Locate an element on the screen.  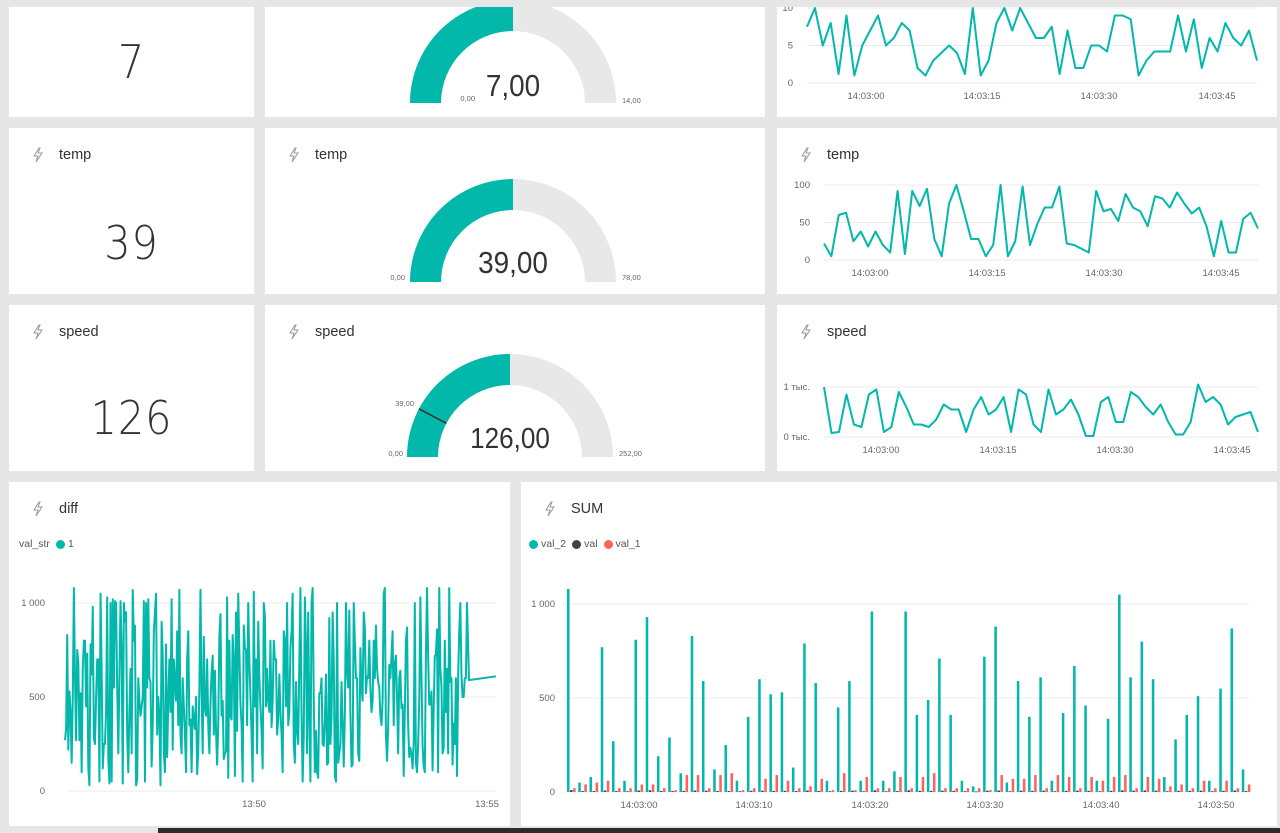
card-tile-speed: speed 126 is located at coordinates (131, 388).